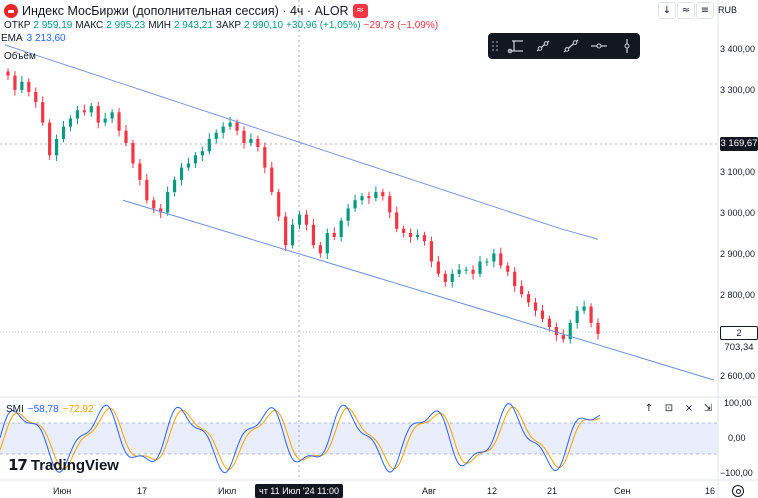 This screenshot has height=498, width=758. What do you see at coordinates (429, 491) in the screenshot?
I see `time-axis-label: Авг` at bounding box center [429, 491].